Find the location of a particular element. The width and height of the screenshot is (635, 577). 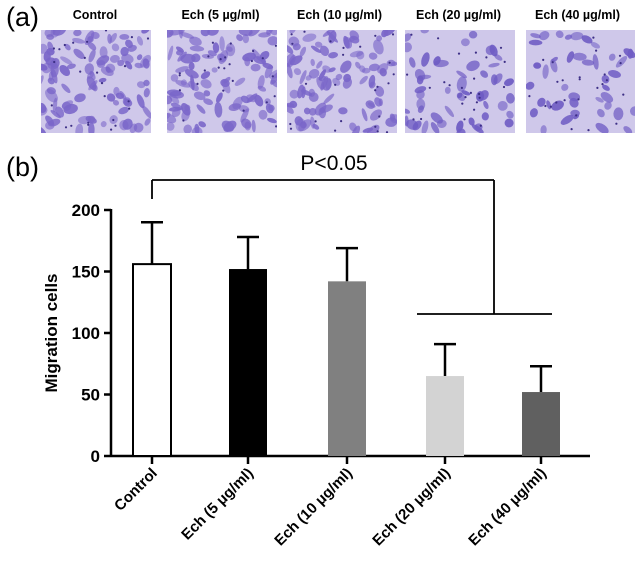

micrograph-title-control: Control is located at coordinates (95, 15).